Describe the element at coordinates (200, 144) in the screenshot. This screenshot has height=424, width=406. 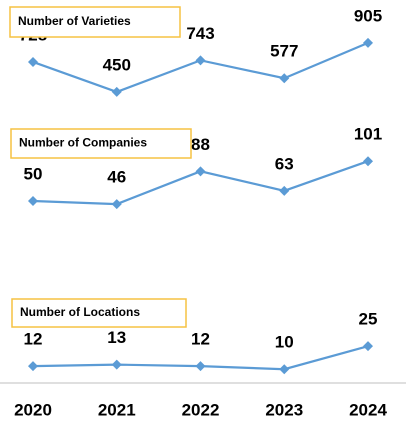
I see `data-label: 88` at that location.